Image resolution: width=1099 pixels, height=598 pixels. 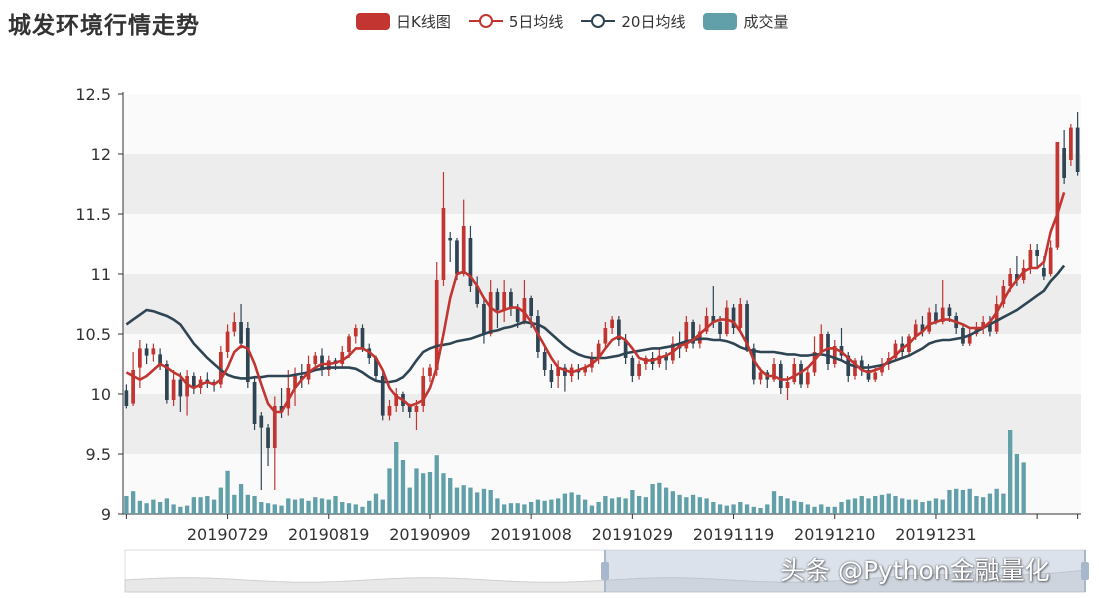 I want to click on legend-label-volume: 成交量, so click(x=766, y=21).